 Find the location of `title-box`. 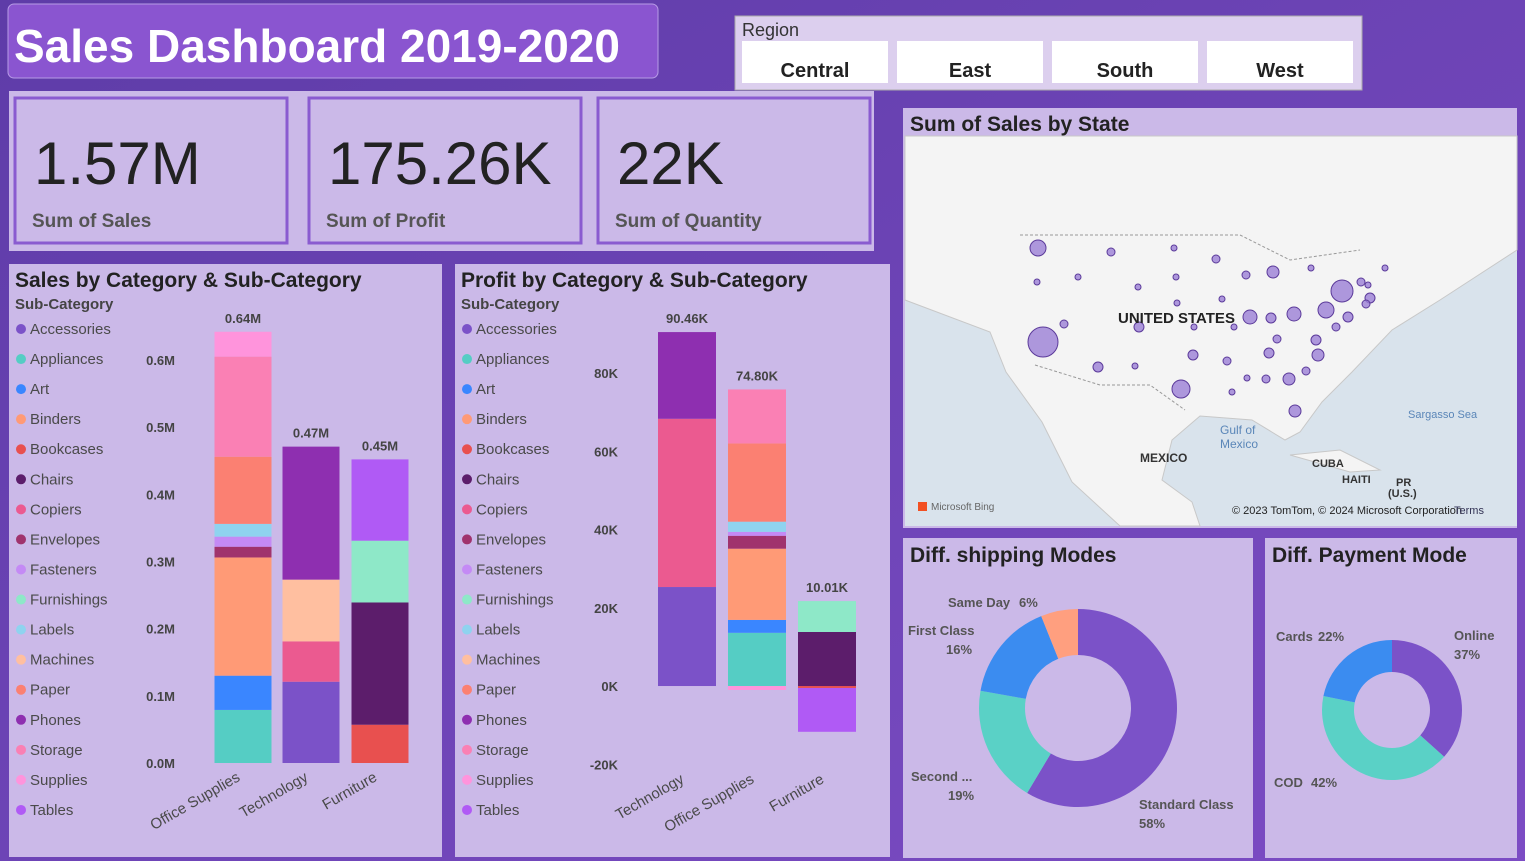

title-box is located at coordinates (333, 41).